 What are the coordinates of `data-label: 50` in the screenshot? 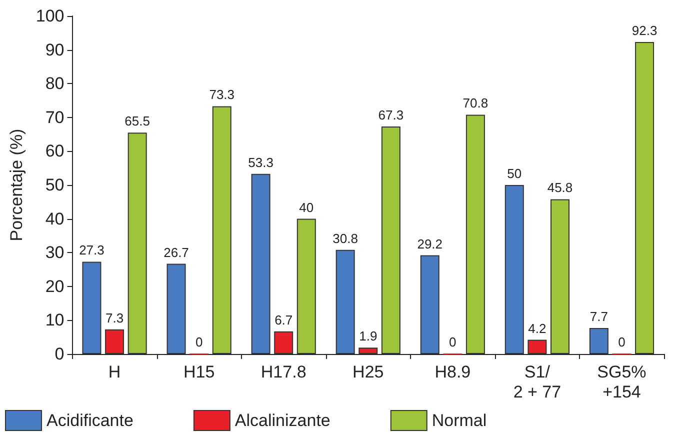 It's located at (514, 173).